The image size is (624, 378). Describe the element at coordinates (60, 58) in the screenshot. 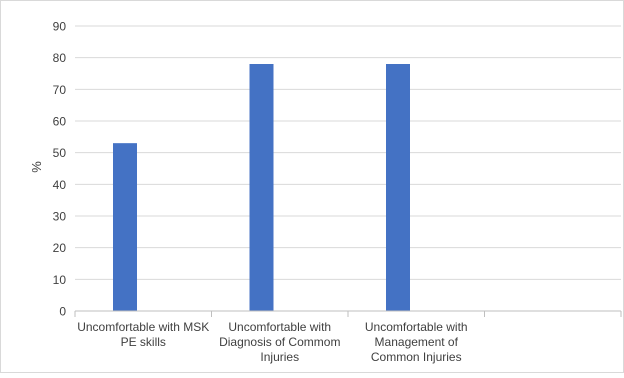

I see `y-tick-label: 80` at that location.